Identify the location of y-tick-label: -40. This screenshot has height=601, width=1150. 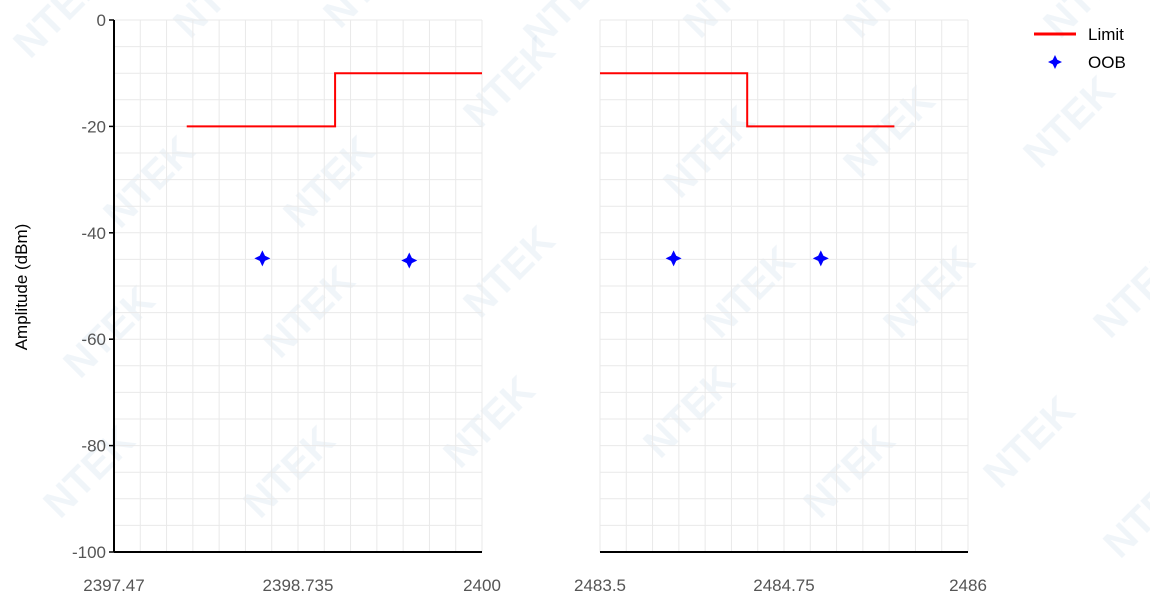
(93, 233).